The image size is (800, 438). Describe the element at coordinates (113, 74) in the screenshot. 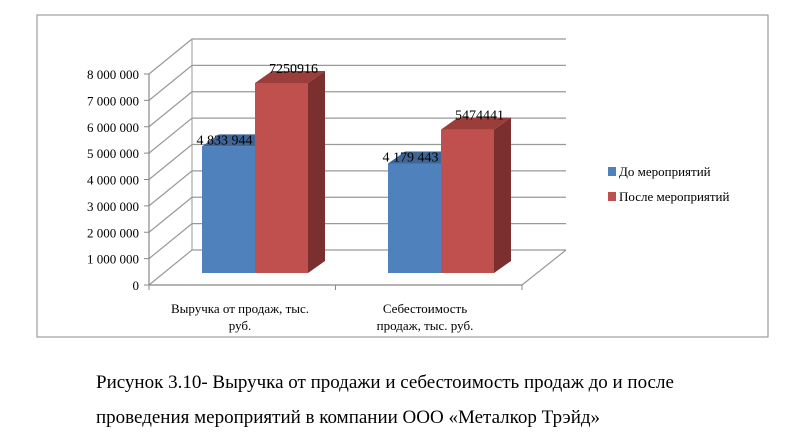

I see `y-tick-label: 8 000 000` at that location.